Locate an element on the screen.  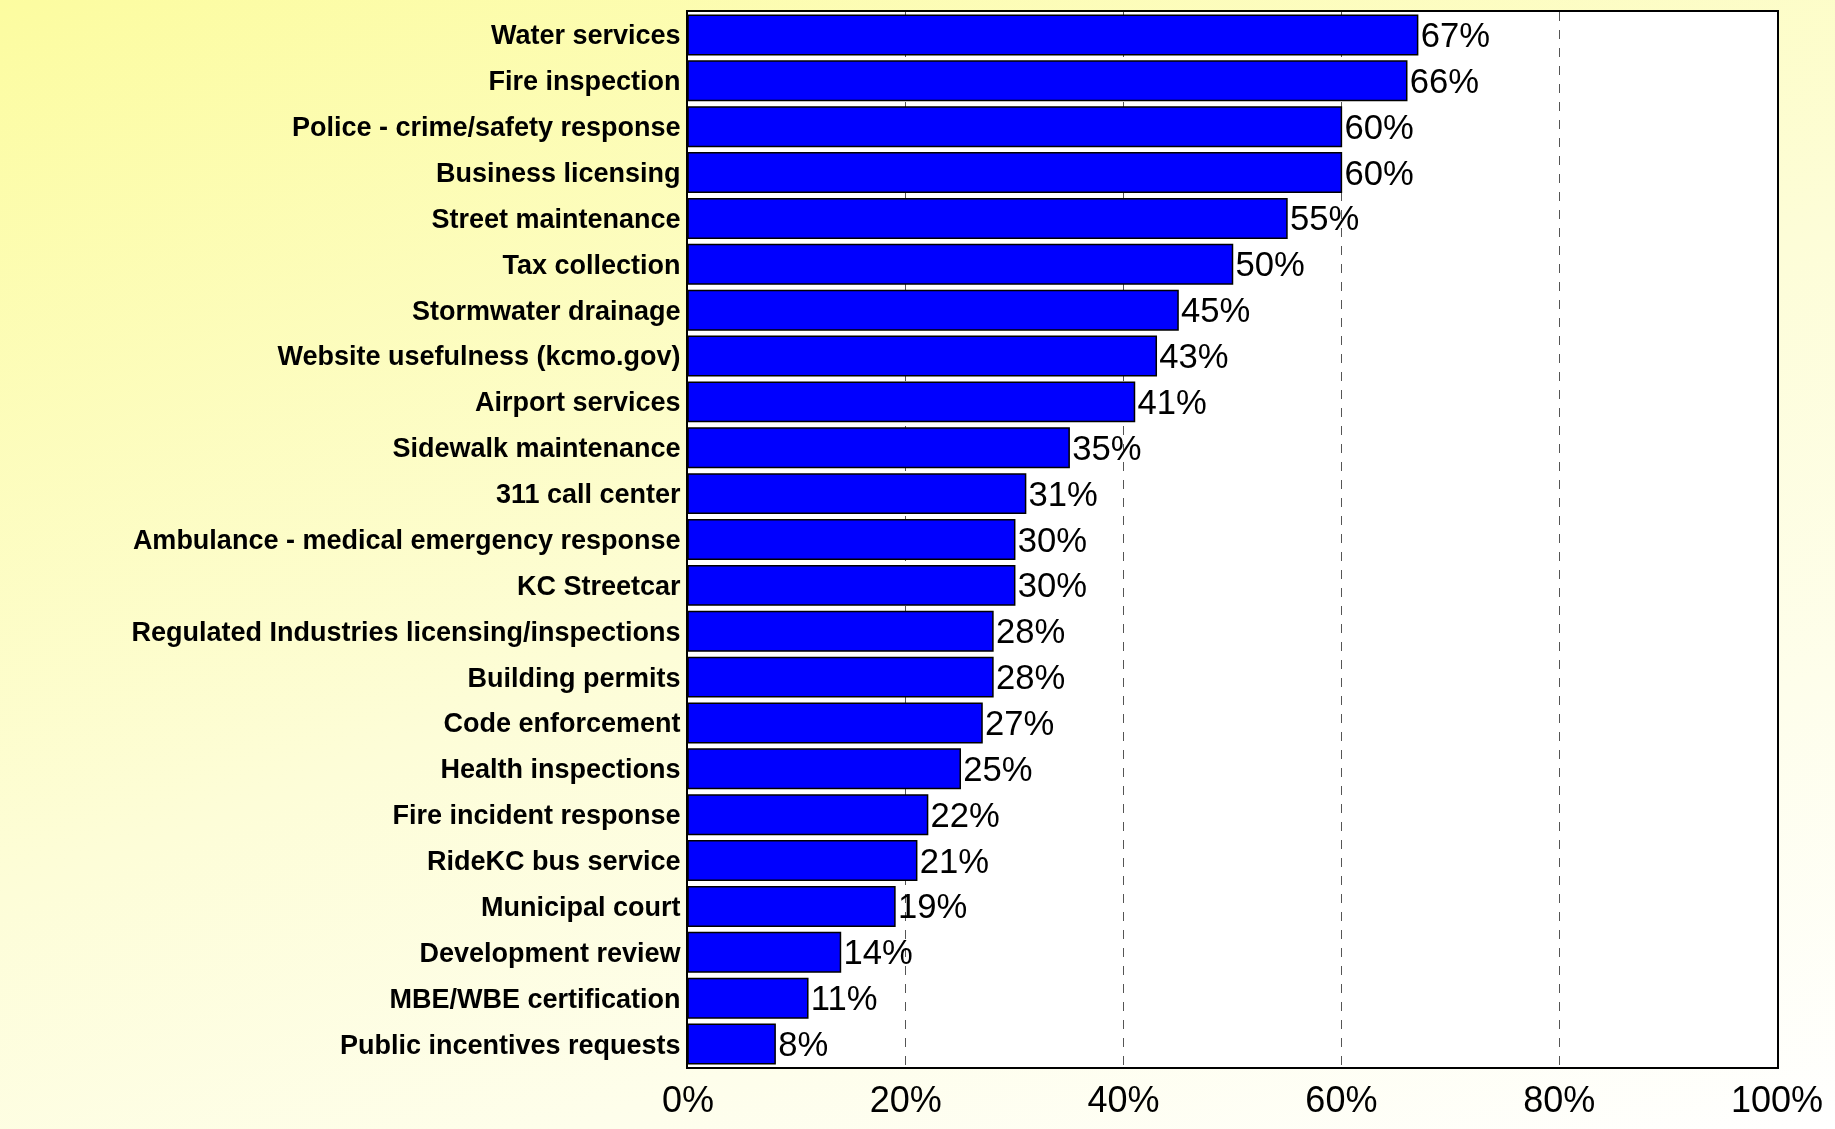
data-label: 31% is located at coordinates (1063, 493).